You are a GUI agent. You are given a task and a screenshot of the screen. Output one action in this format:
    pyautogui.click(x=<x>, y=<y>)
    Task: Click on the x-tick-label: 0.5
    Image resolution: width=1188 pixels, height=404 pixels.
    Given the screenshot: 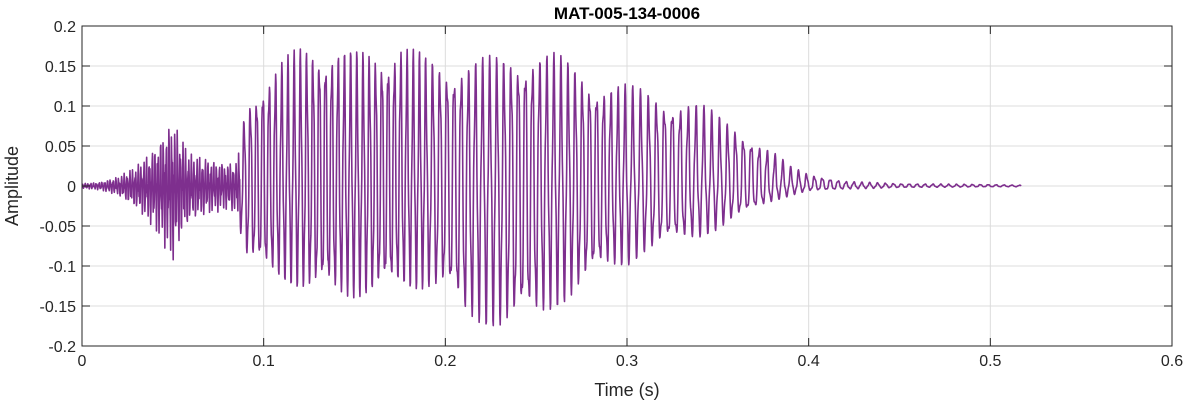 What is the action you would take?
    pyautogui.click(x=990, y=361)
    